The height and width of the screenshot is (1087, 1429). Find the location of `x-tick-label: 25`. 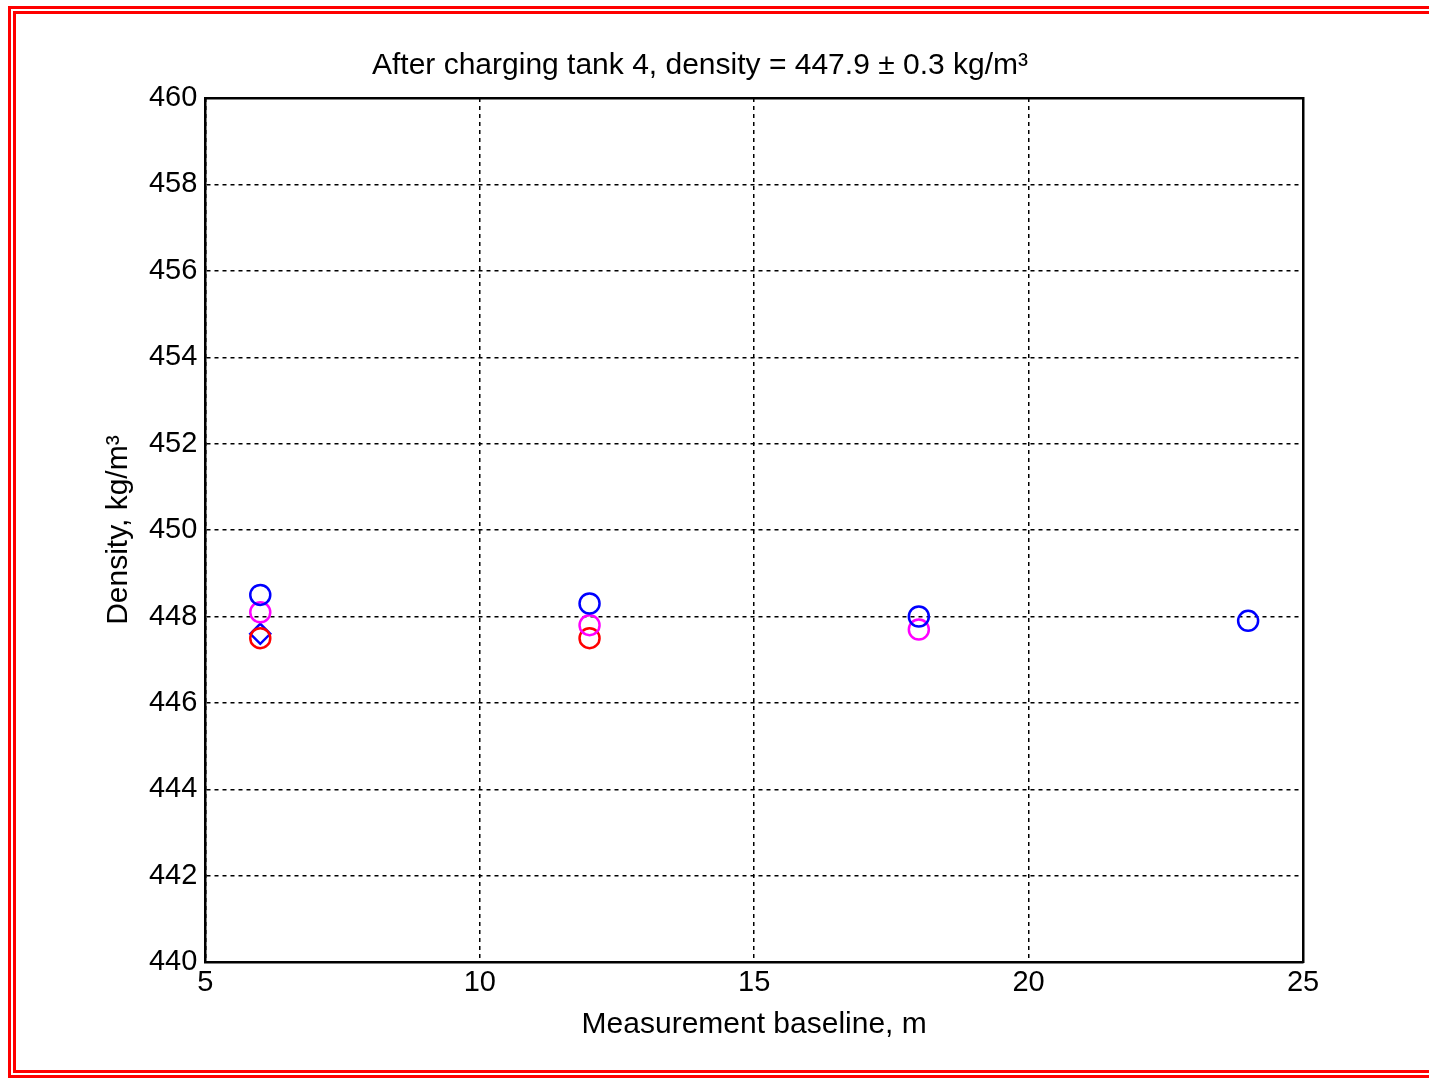

x-tick-label: 25 is located at coordinates (1303, 980).